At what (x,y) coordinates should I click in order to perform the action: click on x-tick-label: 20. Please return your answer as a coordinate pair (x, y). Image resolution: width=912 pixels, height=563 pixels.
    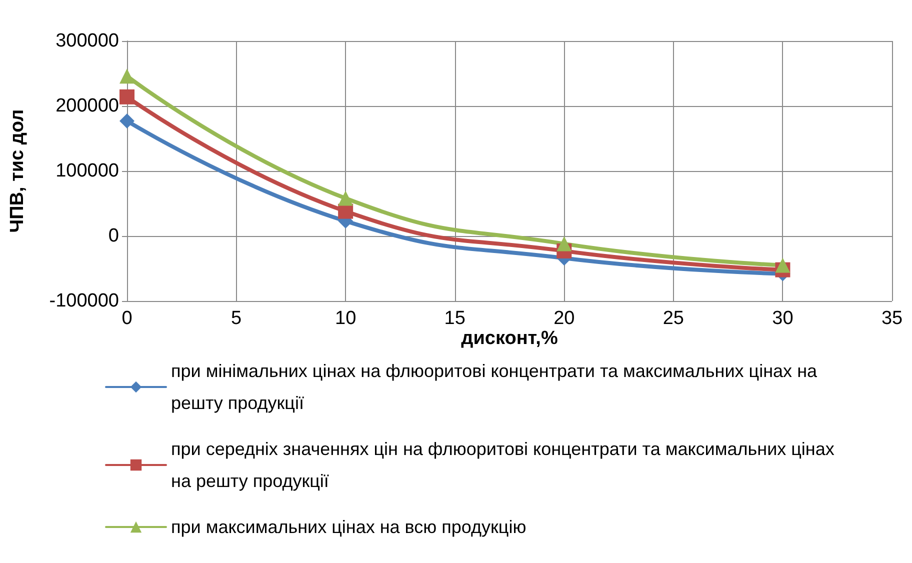
    Looking at the image, I should click on (564, 318).